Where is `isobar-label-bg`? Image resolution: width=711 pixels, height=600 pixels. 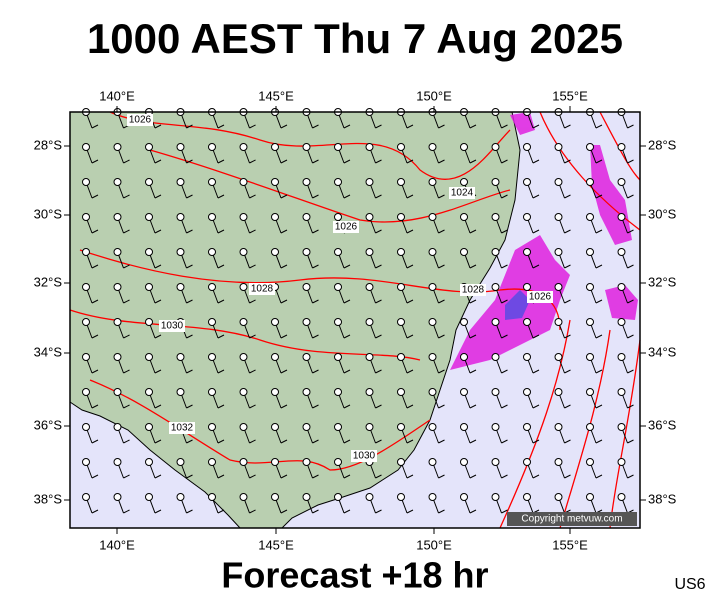
isobar-label-bg is located at coordinates (540, 297).